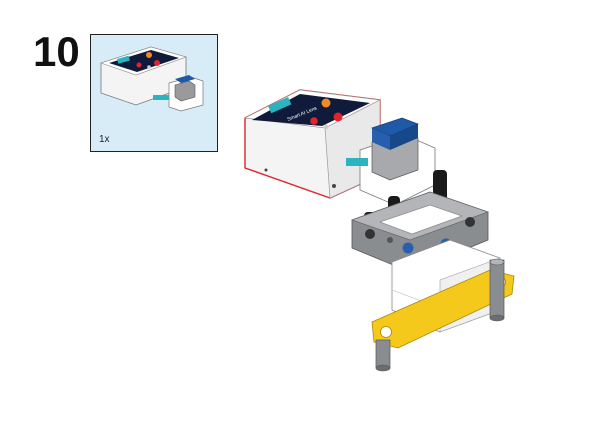 This screenshot has height=424, width=600. What do you see at coordinates (104, 139) in the screenshot?
I see `part-quantity-label: 1x` at bounding box center [104, 139].